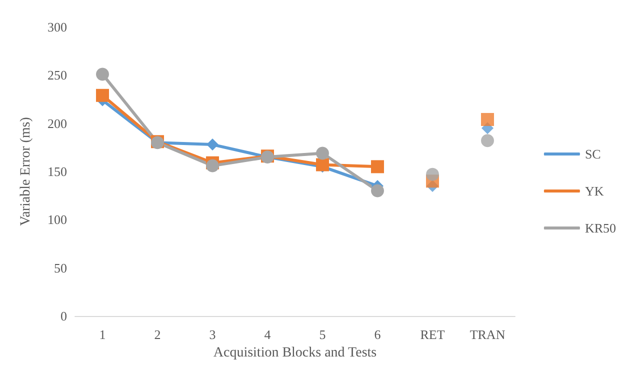 Image resolution: width=629 pixels, height=382 pixels. Describe the element at coordinates (57, 123) in the screenshot. I see `y-tick-label: 200` at that location.